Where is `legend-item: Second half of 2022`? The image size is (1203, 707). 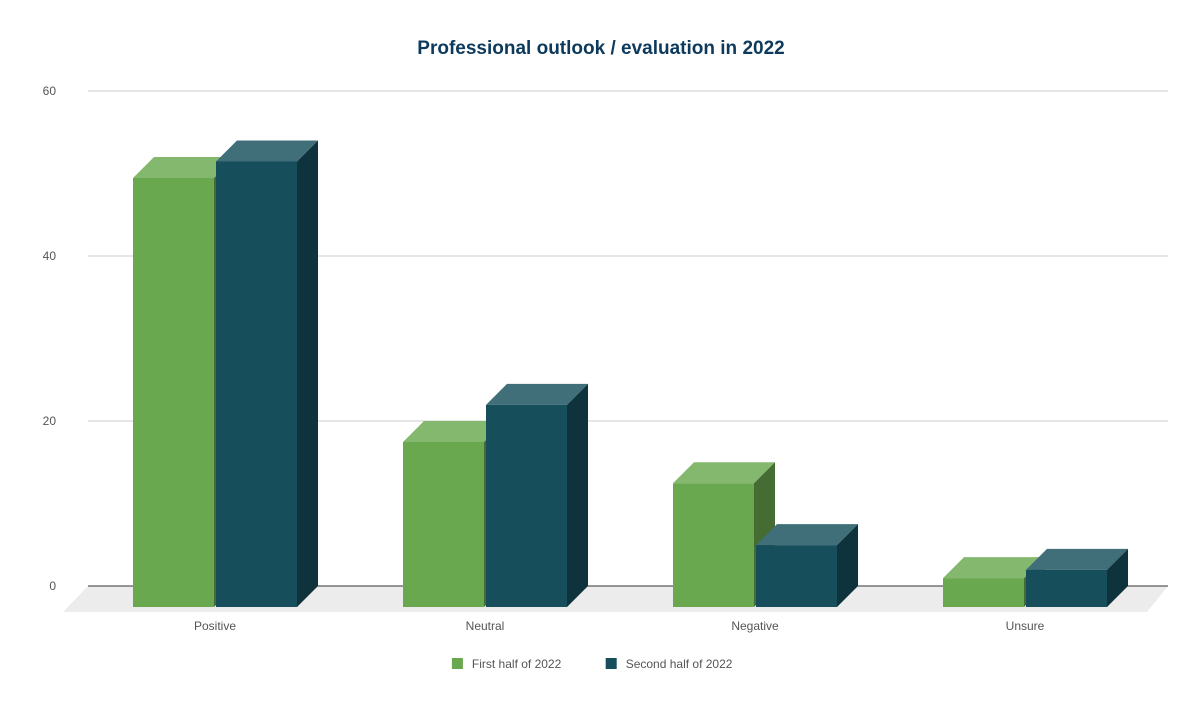 legend-item: Second half of 2022 is located at coordinates (669, 664).